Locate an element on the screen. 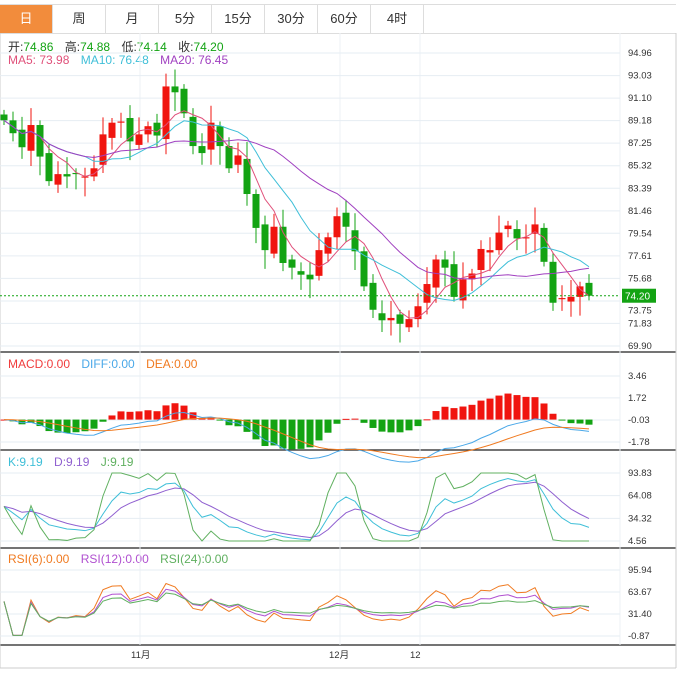  rsi6-line is located at coordinates (296, 609).